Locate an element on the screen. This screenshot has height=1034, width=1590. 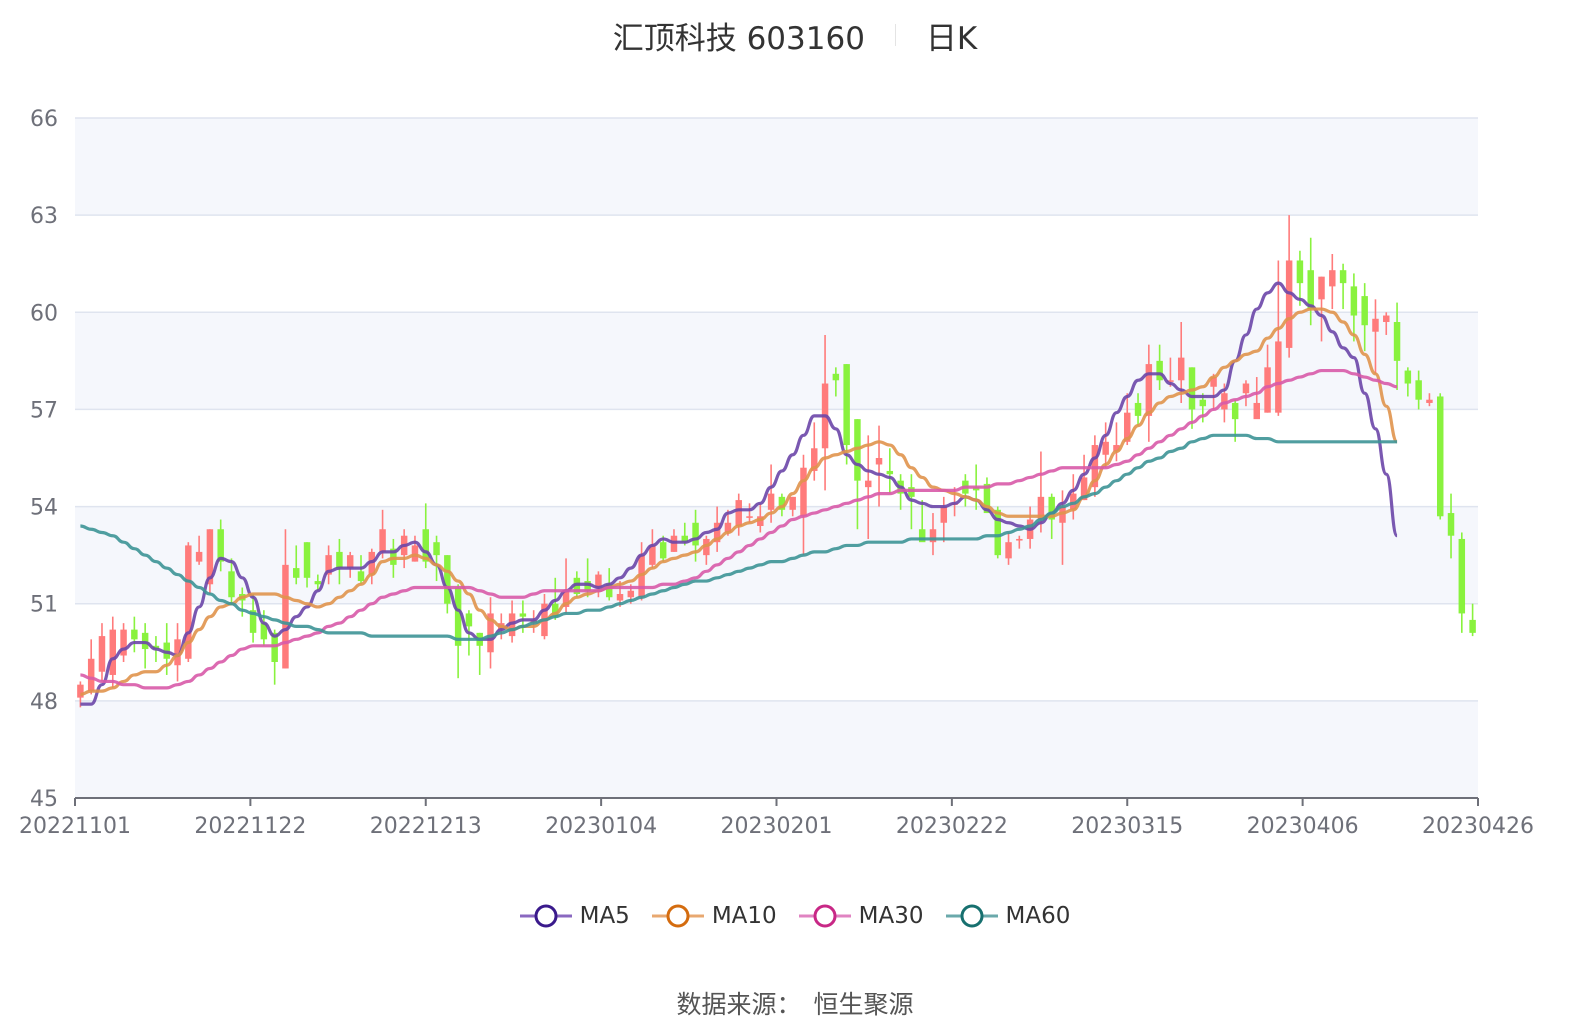
x-tick-label: 20230222 is located at coordinates (952, 826).